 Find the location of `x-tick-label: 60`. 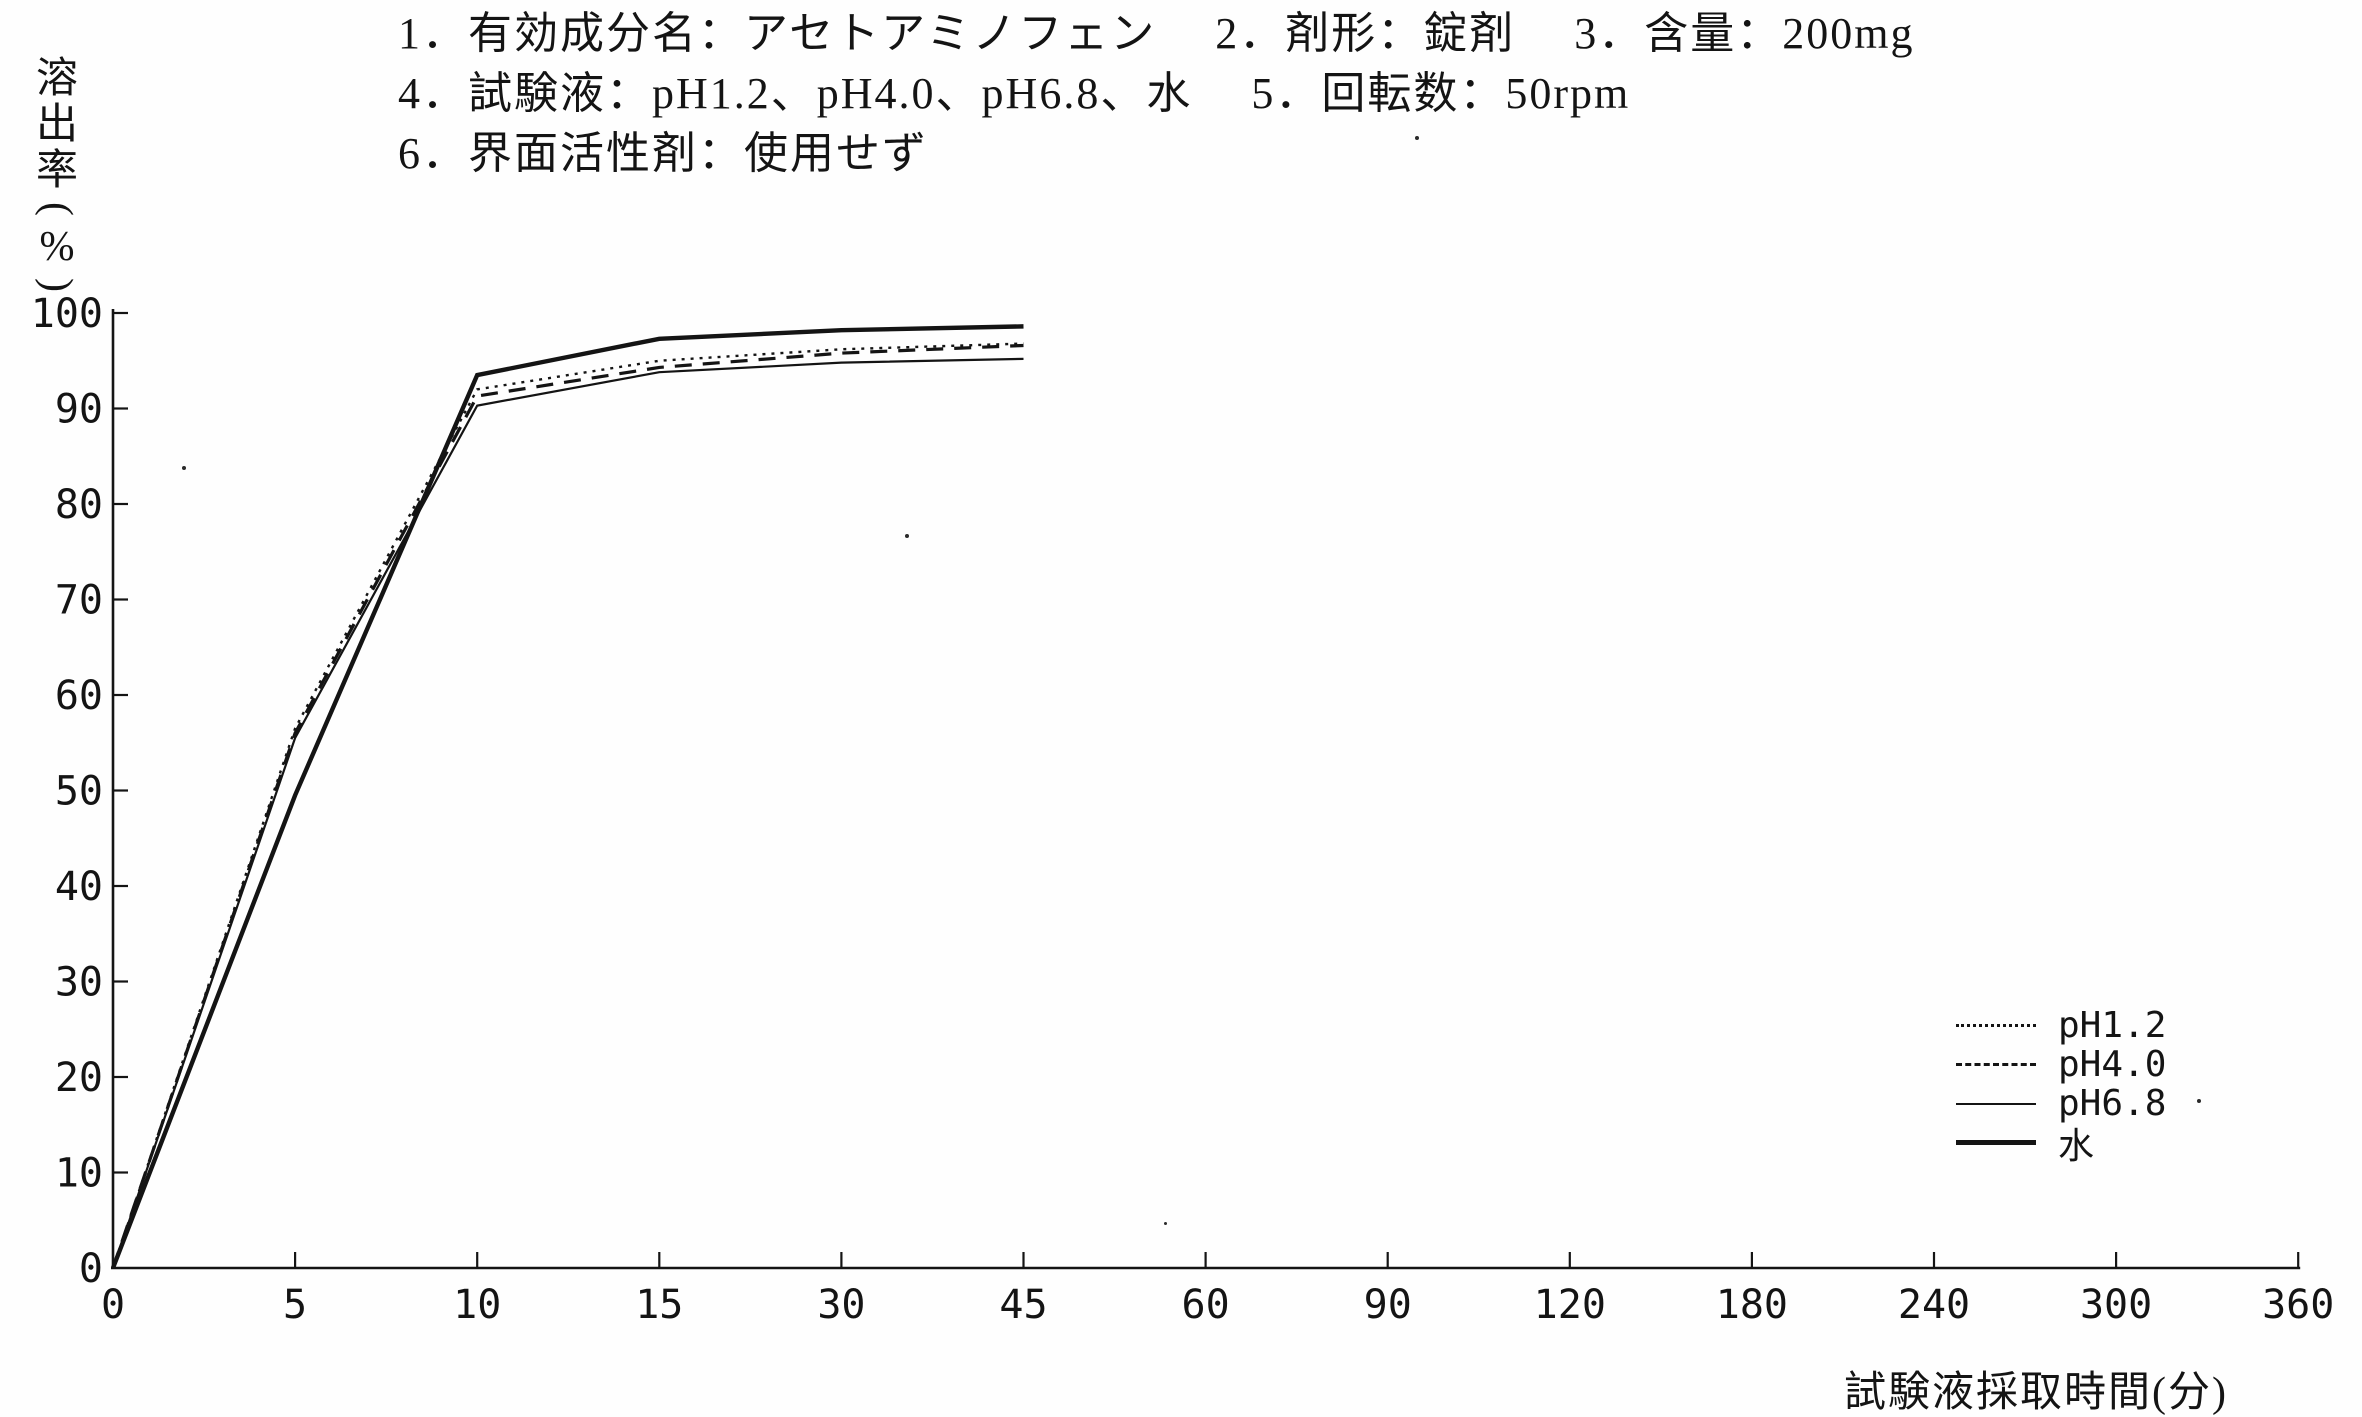

x-tick-label: 60 is located at coordinates (1206, 1305).